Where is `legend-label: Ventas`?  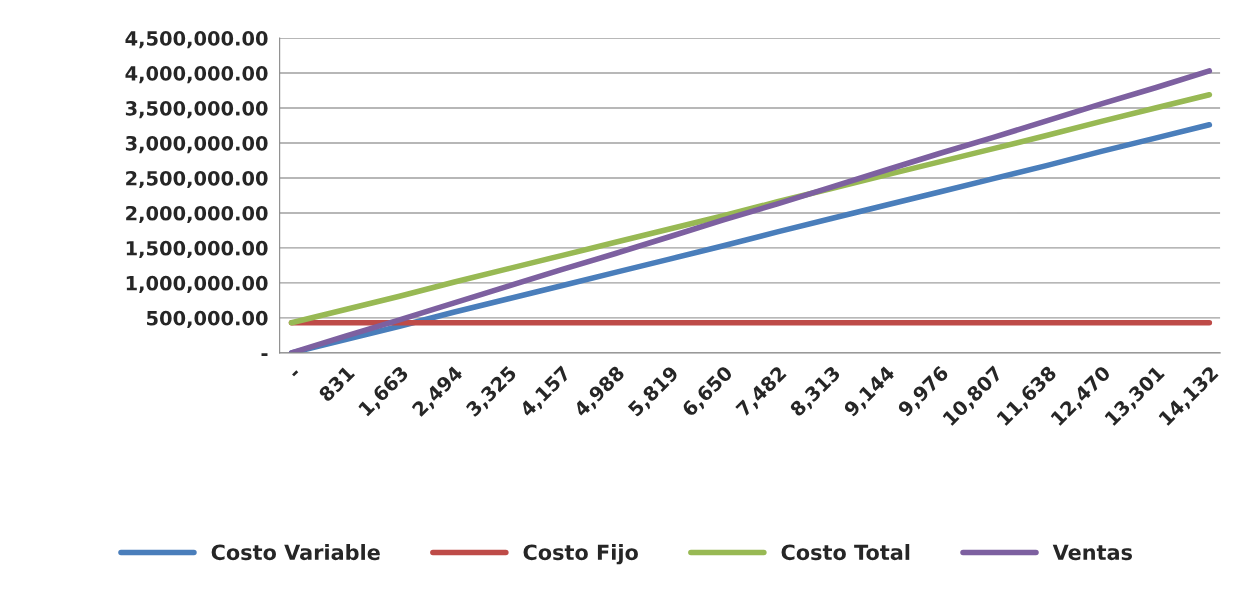 legend-label: Ventas is located at coordinates (1092, 552).